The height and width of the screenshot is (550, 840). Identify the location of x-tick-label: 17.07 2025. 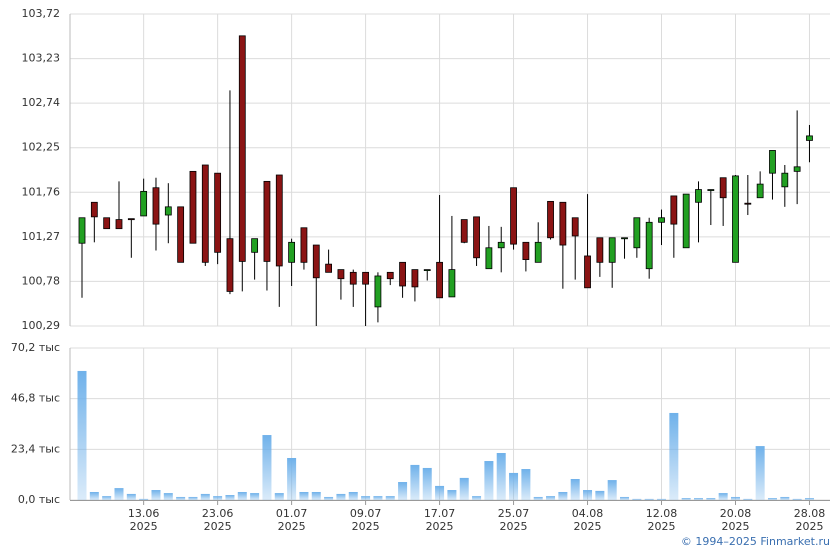
(439, 520).